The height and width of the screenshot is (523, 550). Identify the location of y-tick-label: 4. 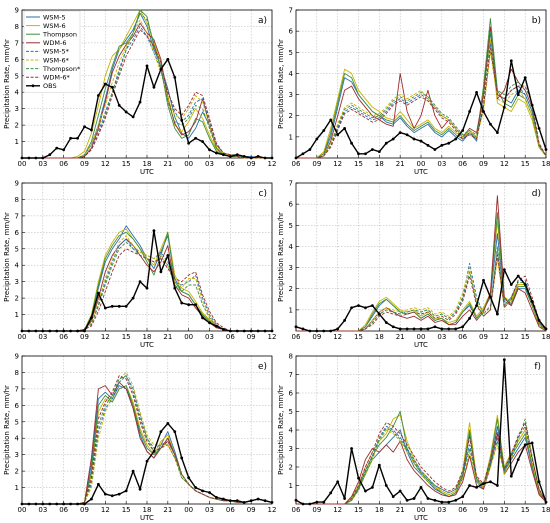
(291, 74).